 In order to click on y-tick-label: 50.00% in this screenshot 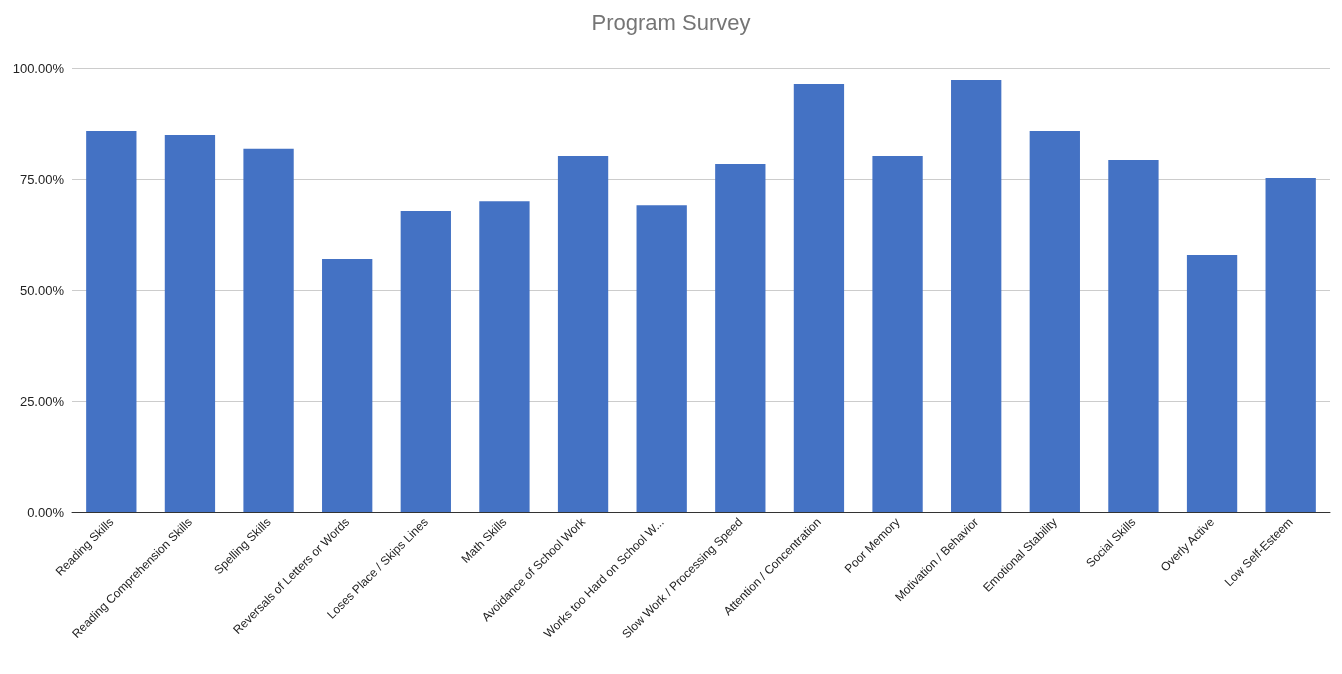, I will do `click(42, 290)`.